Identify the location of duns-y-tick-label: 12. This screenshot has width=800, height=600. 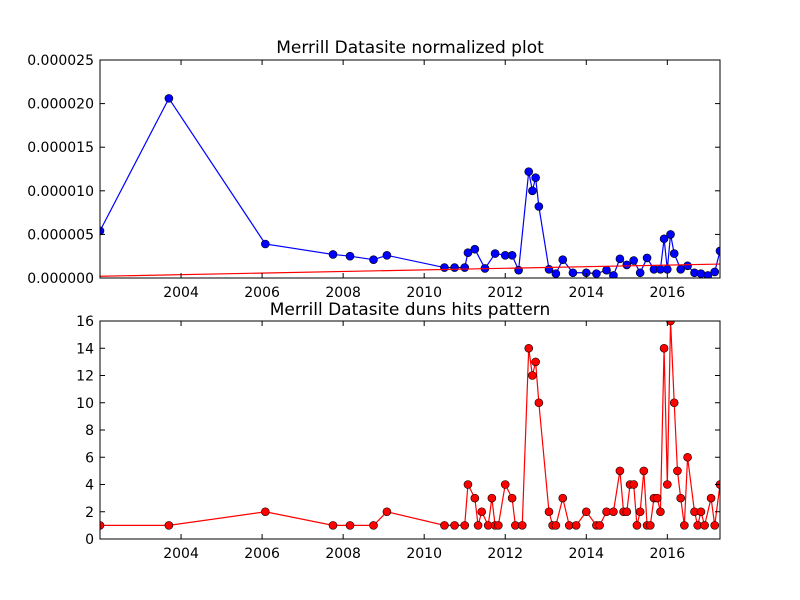
(85, 377).